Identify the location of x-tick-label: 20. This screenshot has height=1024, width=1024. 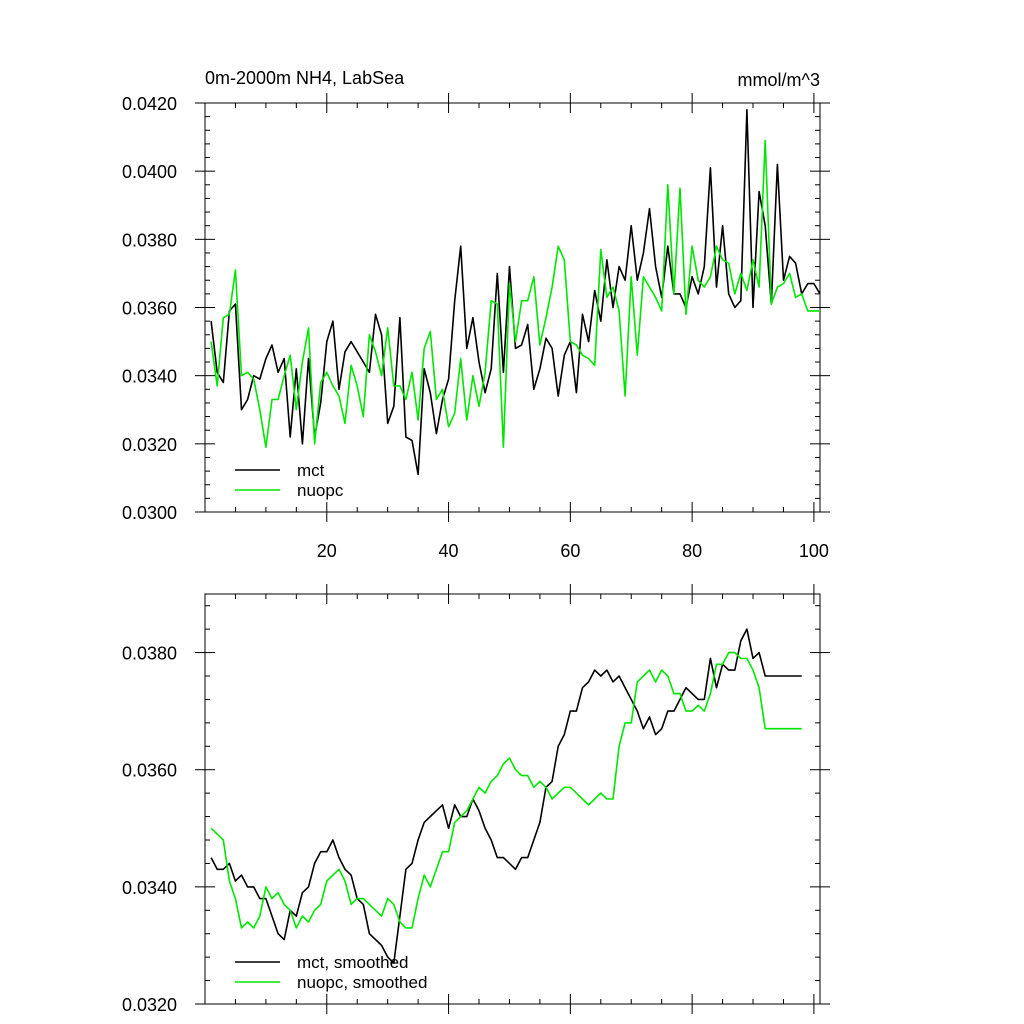
(327, 551).